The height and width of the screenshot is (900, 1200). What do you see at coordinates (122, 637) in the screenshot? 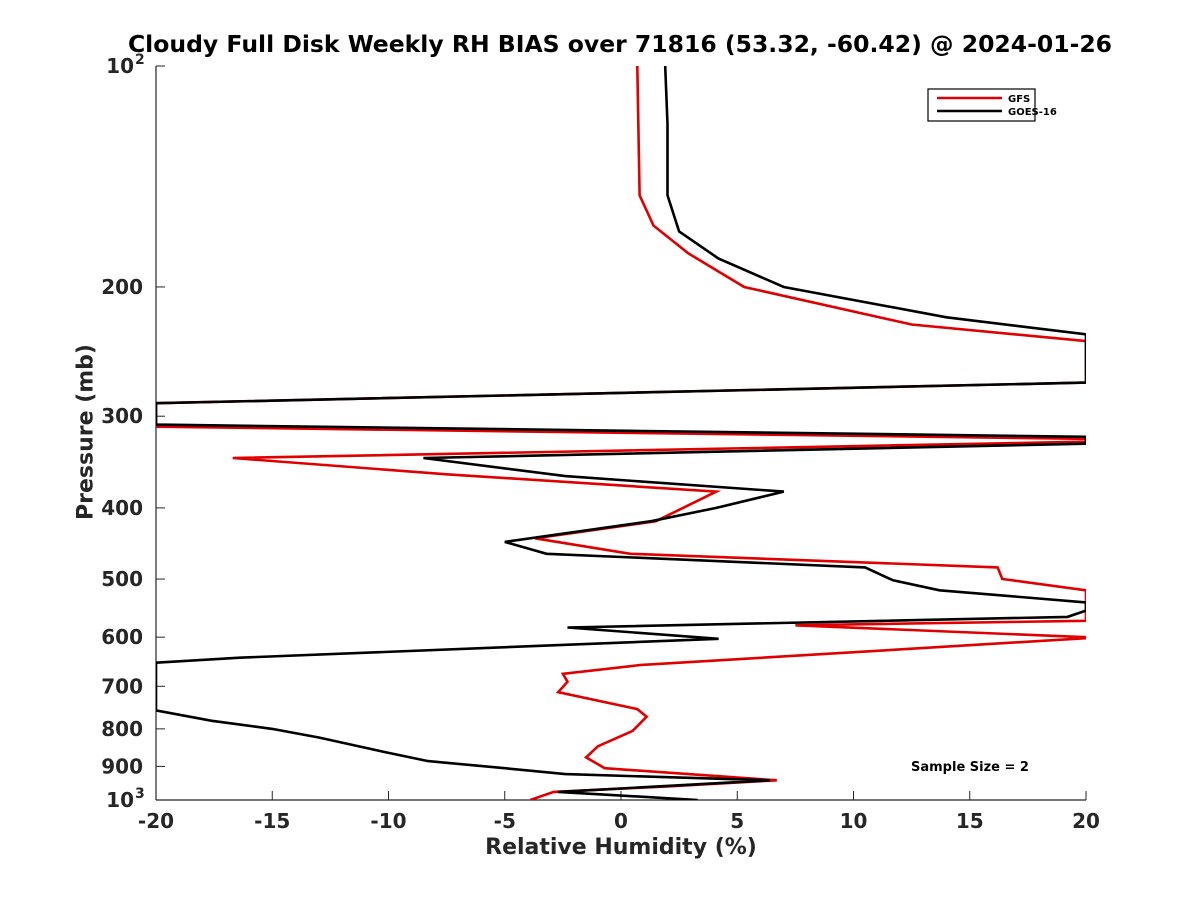
I see `y-tick-label: 600` at bounding box center [122, 637].